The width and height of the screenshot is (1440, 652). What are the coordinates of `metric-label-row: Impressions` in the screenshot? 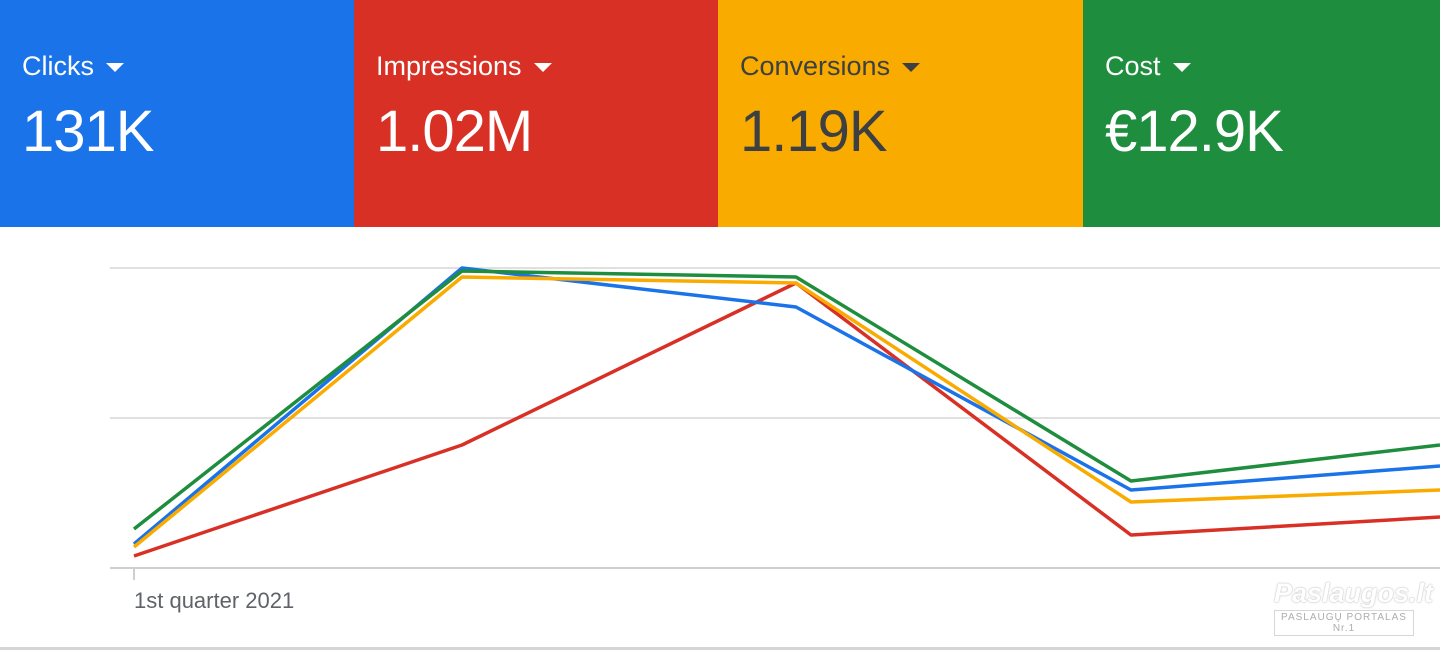 It's located at (547, 66).